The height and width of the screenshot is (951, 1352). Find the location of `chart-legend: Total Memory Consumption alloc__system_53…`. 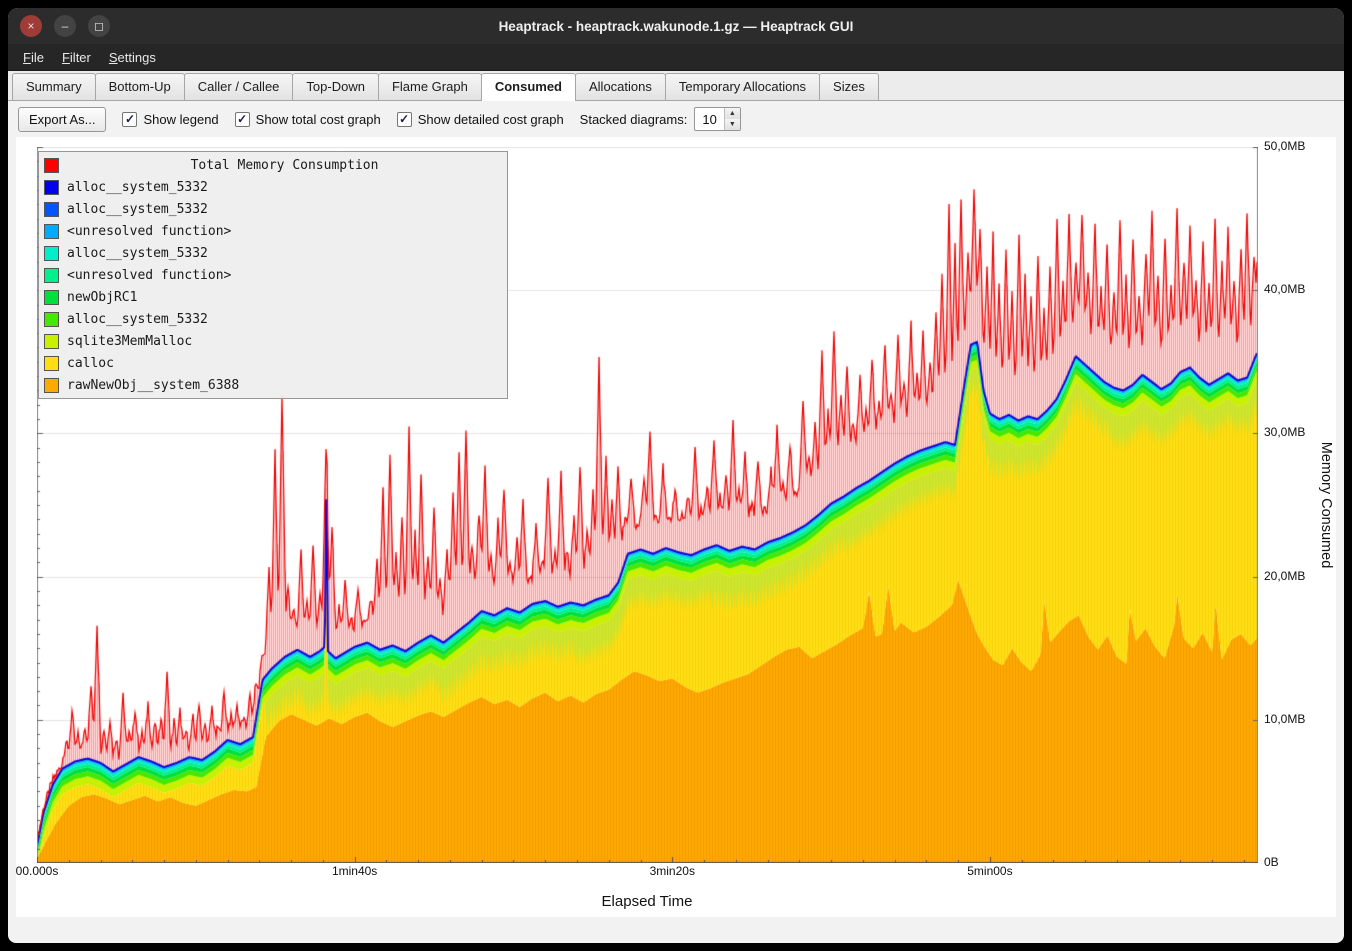

chart-legend: Total Memory Consumption alloc__system_53… is located at coordinates (273, 275).